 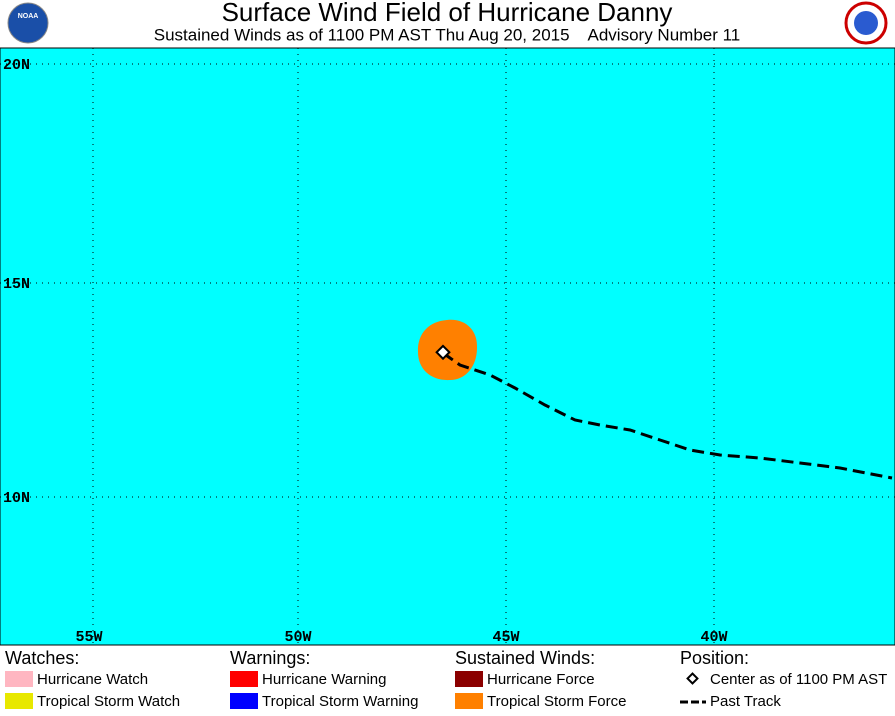 What do you see at coordinates (447, 13) in the screenshot?
I see `title: Surface Wind Field of Hurricane Danny` at bounding box center [447, 13].